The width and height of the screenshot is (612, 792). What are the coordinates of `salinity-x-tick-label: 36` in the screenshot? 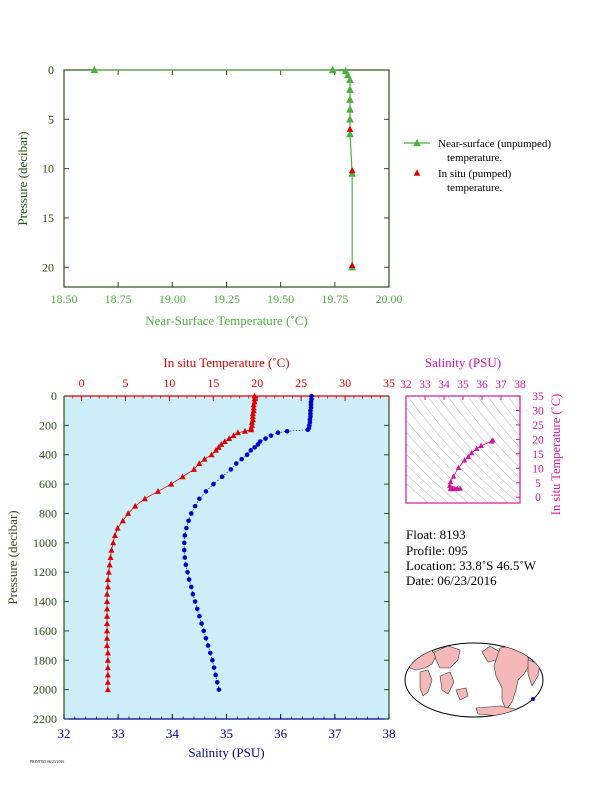 It's located at (281, 733).